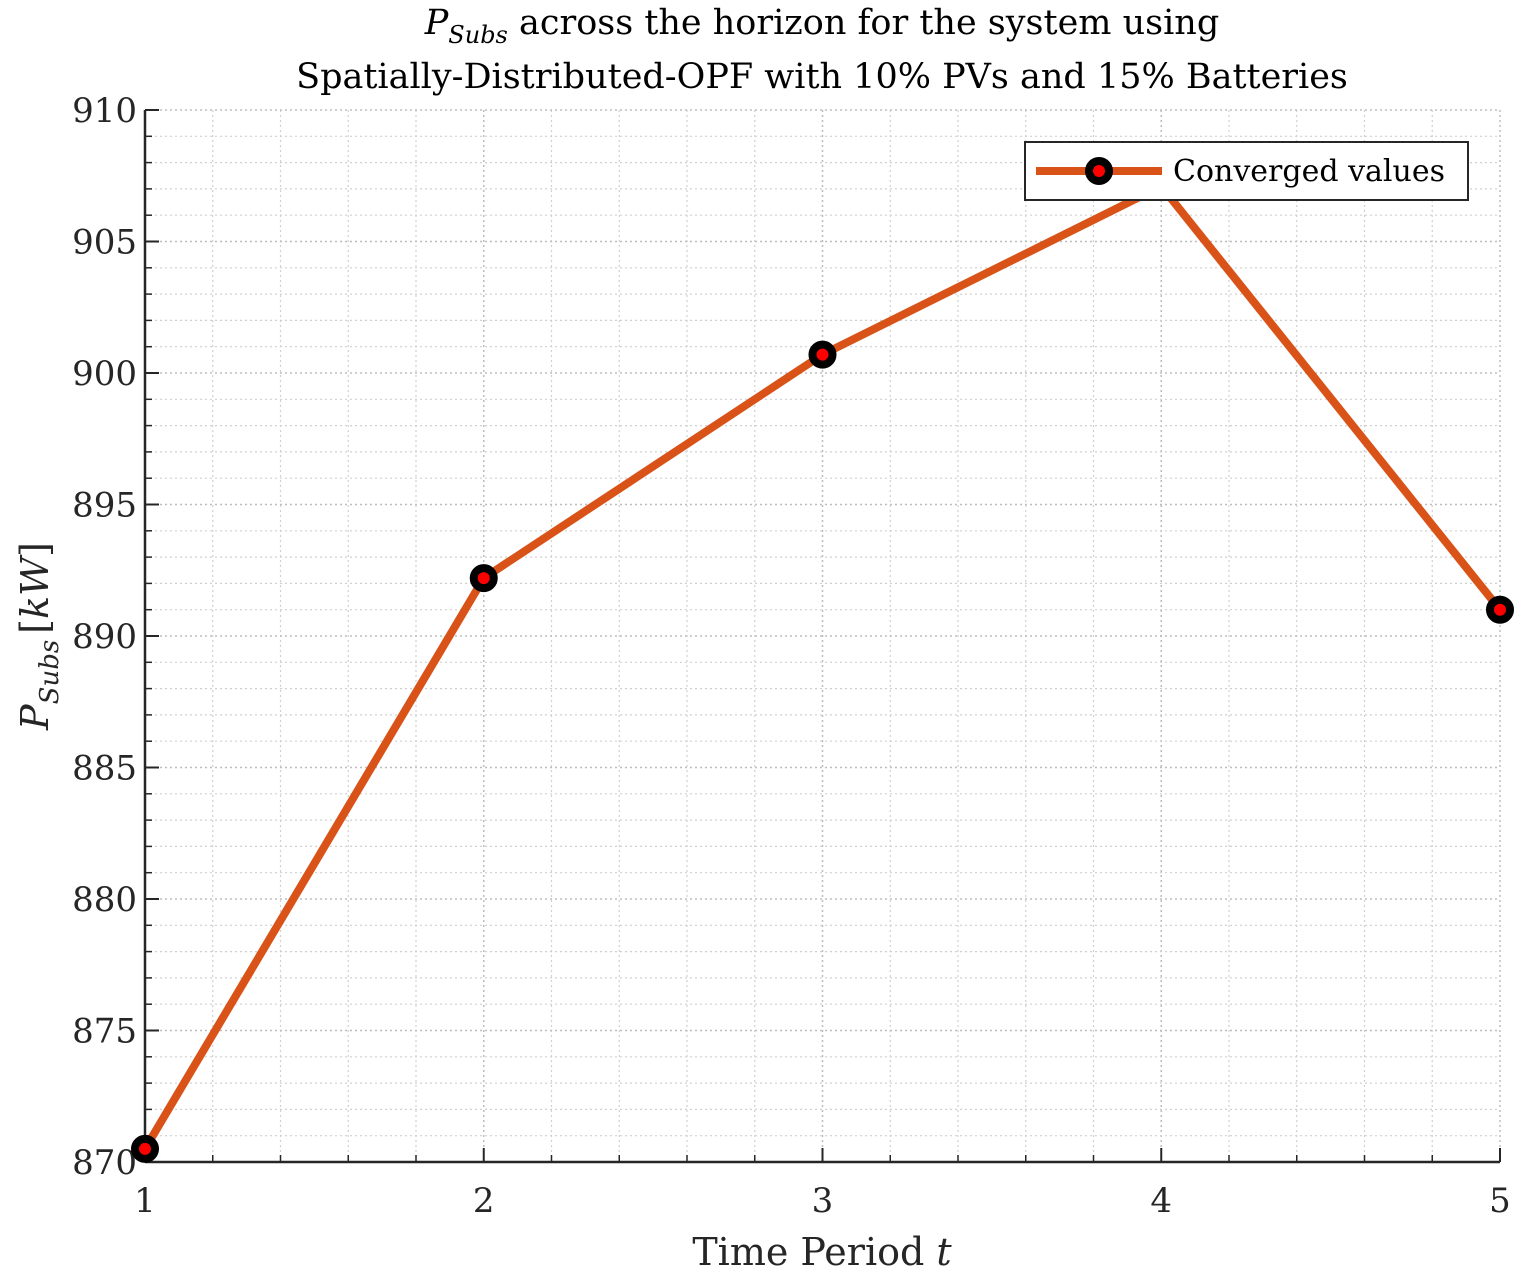 This screenshot has width=1521, height=1274. I want to click on legend: Converged values, so click(1246, 171).